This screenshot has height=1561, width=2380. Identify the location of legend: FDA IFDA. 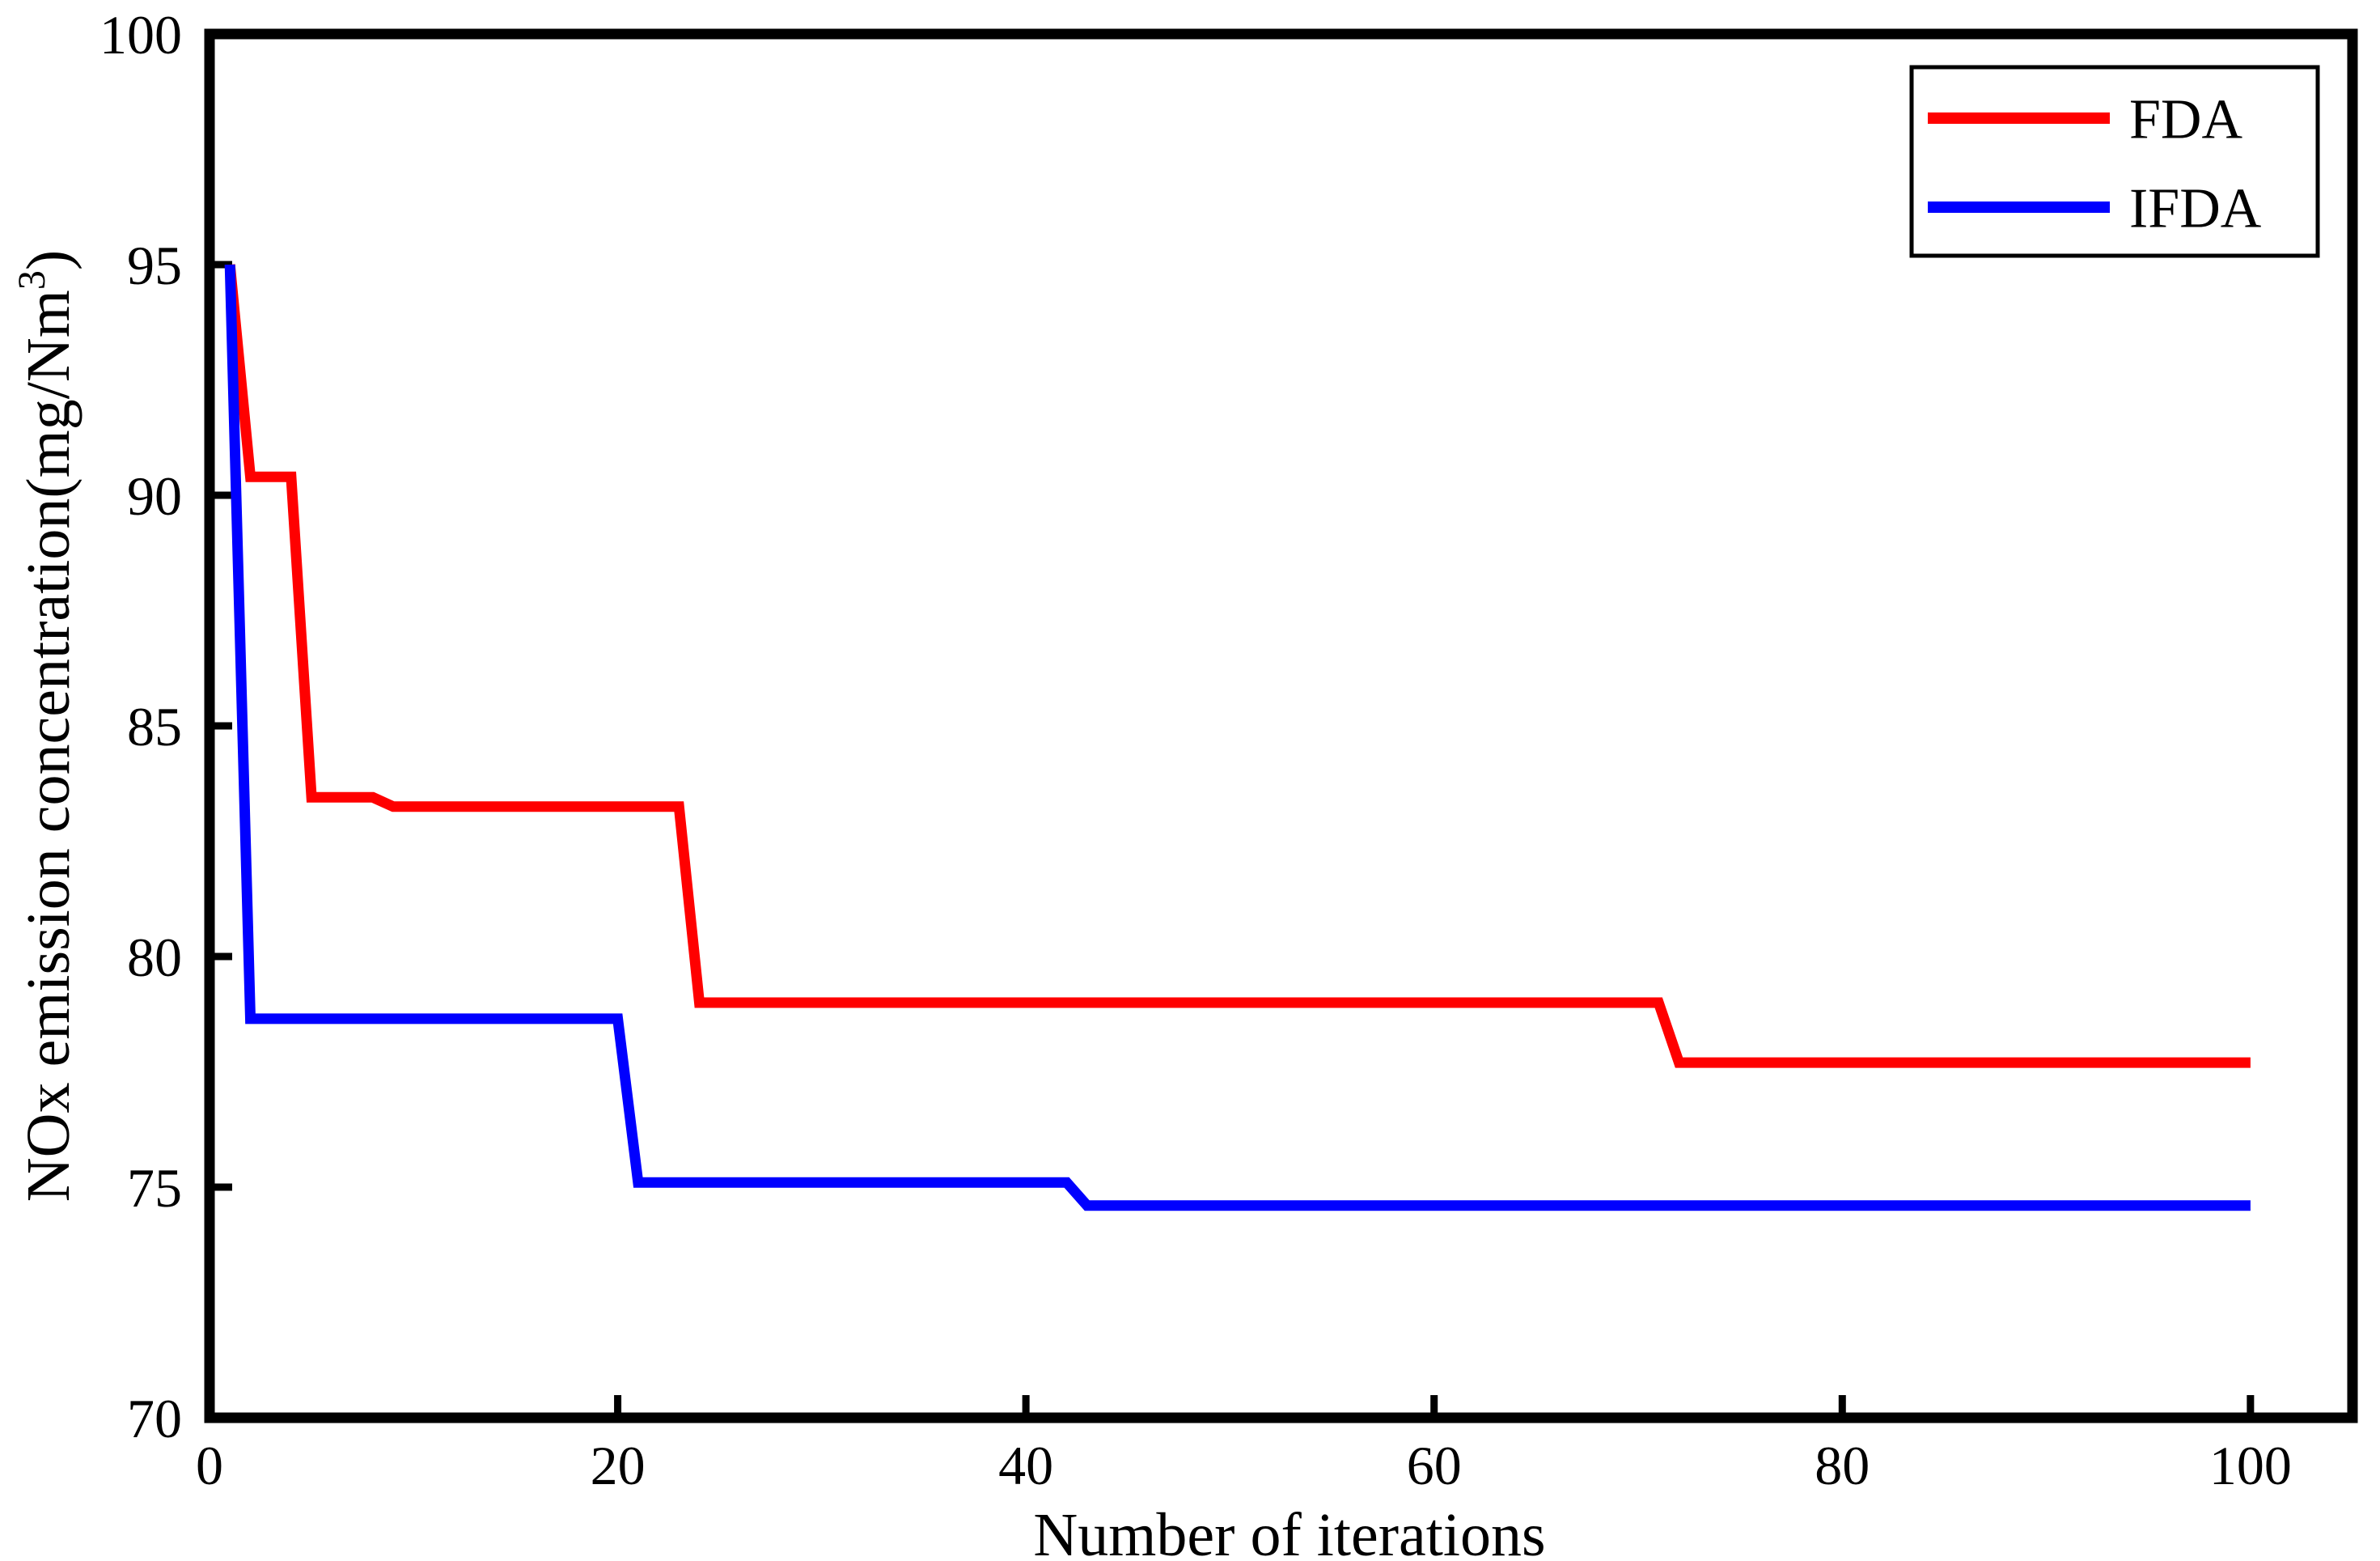
(2114, 161).